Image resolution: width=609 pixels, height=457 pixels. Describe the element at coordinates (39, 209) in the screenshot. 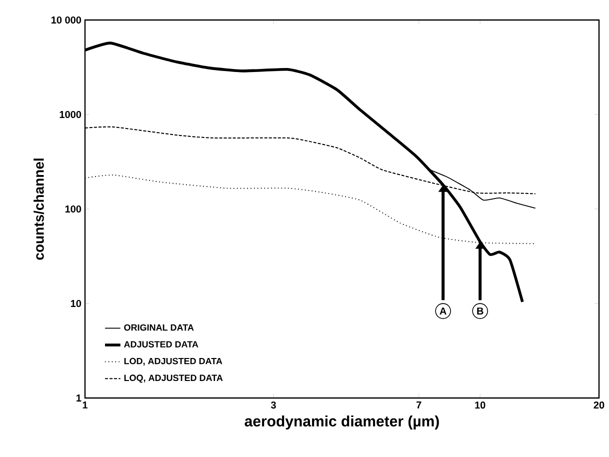

I see `y-axis-title: counts/channel` at that location.